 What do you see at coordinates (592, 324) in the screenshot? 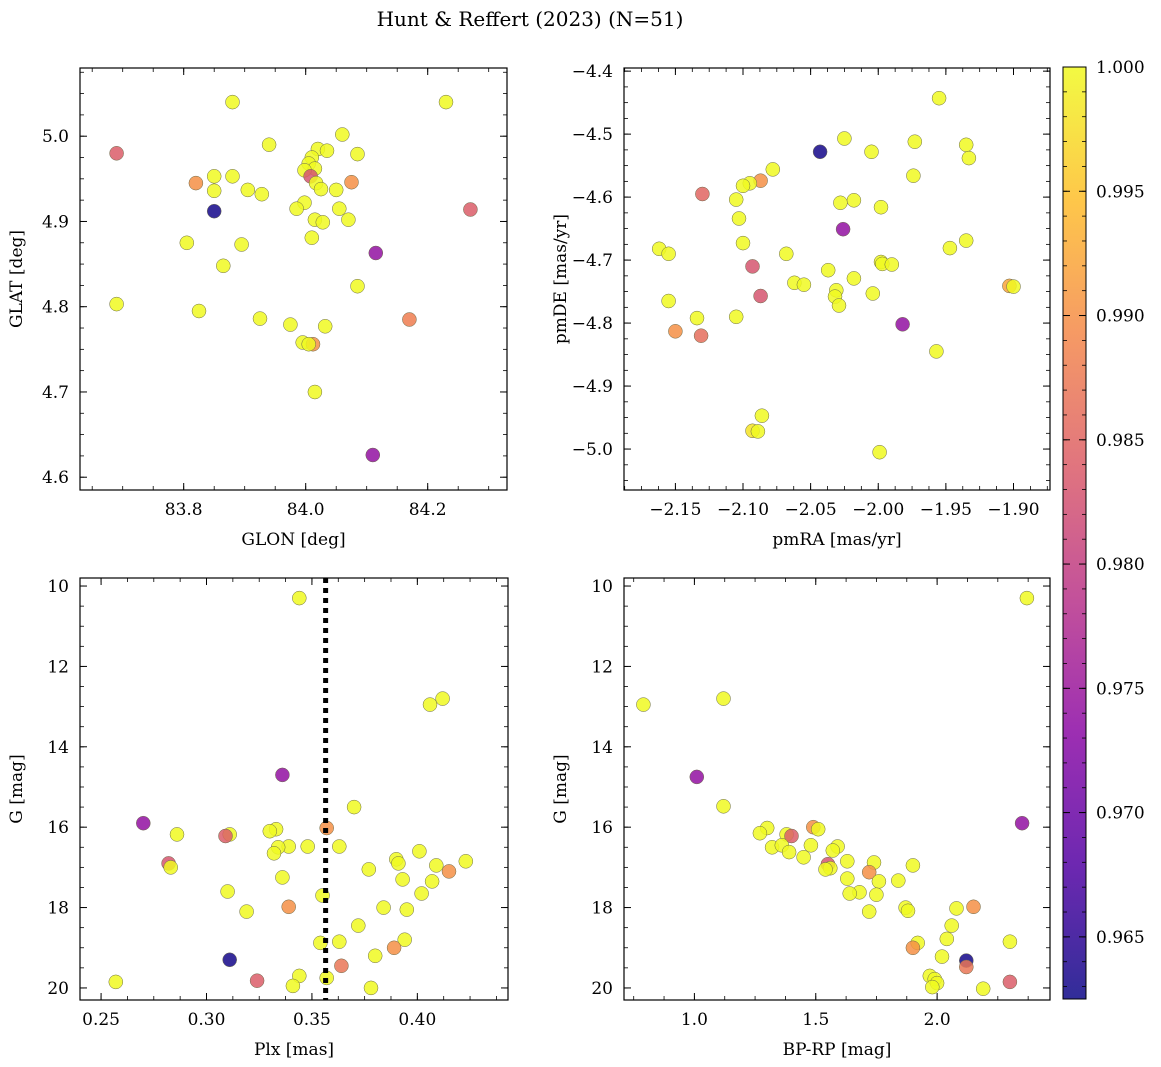
I see `y-tick-label: −4.8` at bounding box center [592, 324].